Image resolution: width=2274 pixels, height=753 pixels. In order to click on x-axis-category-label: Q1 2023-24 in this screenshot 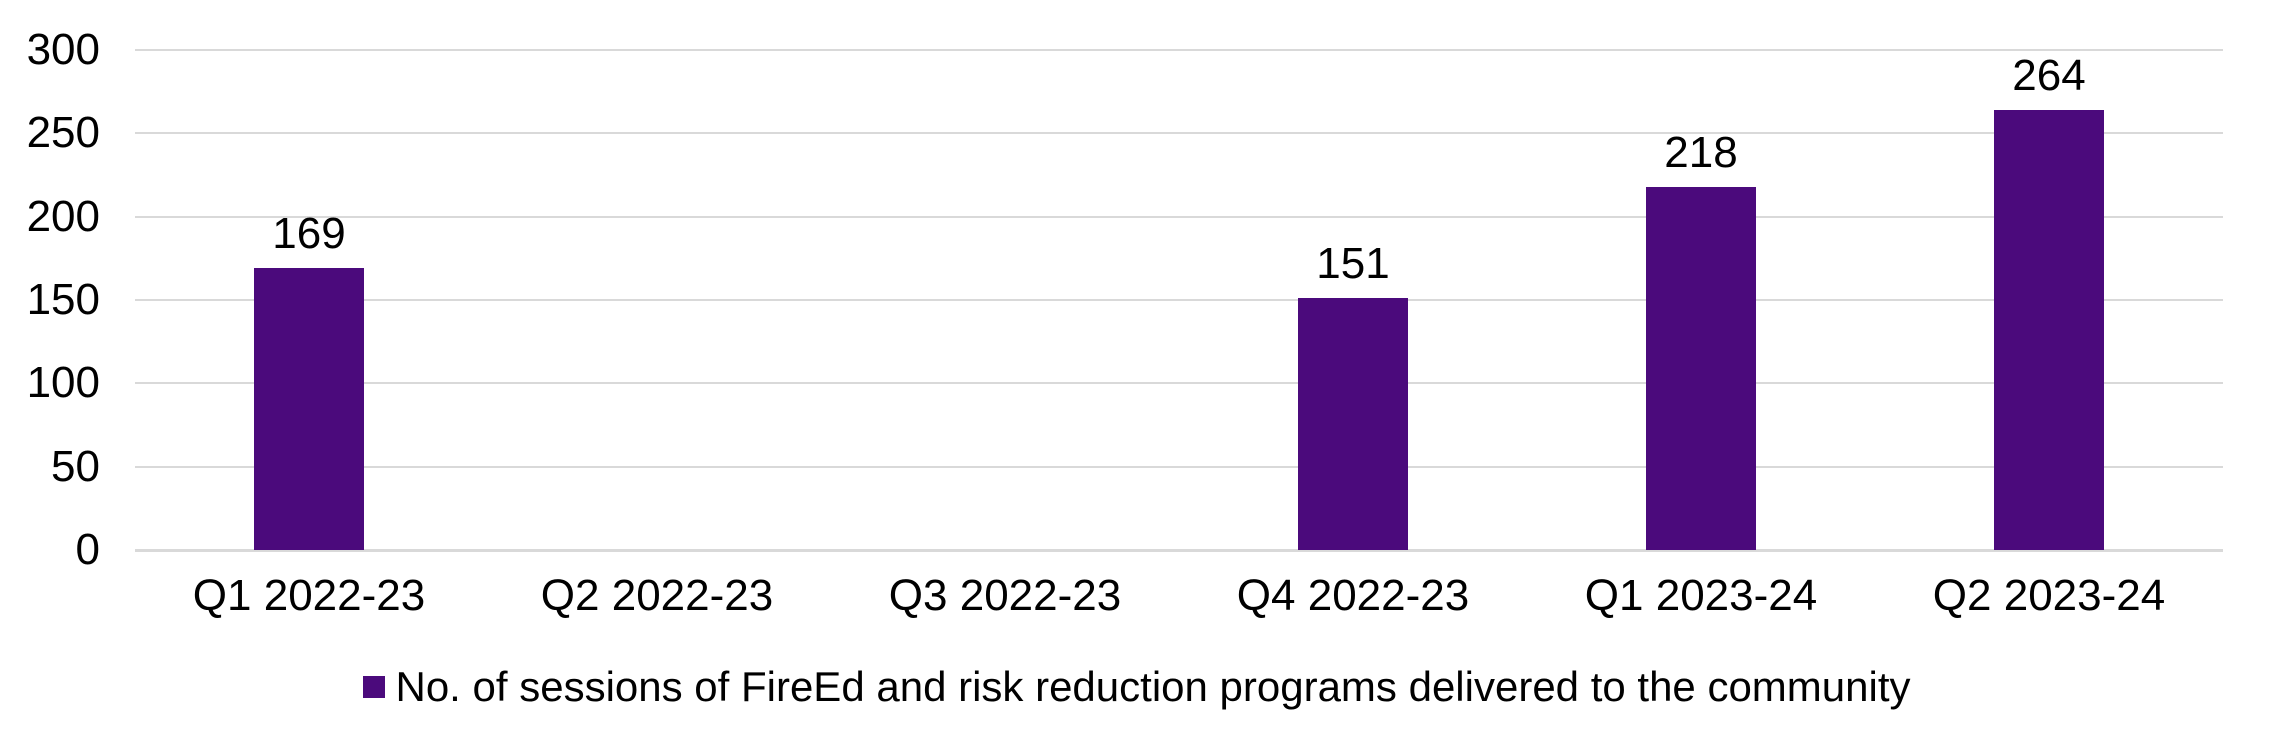, I will do `click(1701, 595)`.